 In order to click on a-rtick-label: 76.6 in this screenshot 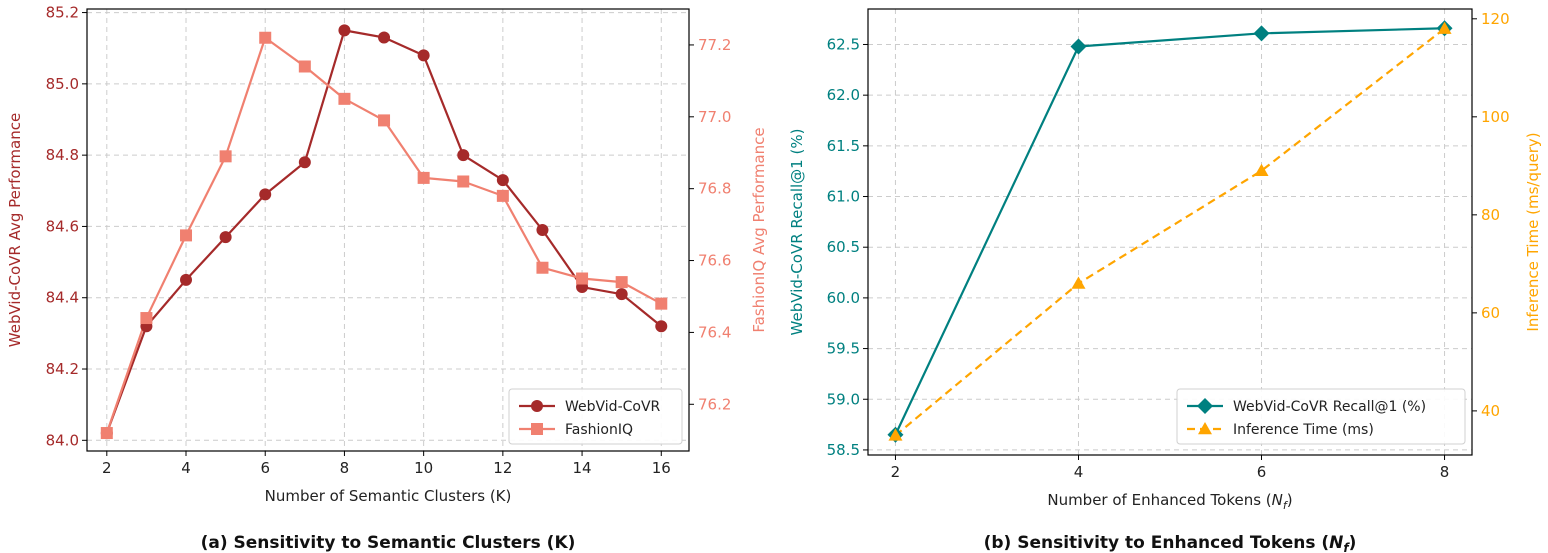, I will do `click(714, 261)`.